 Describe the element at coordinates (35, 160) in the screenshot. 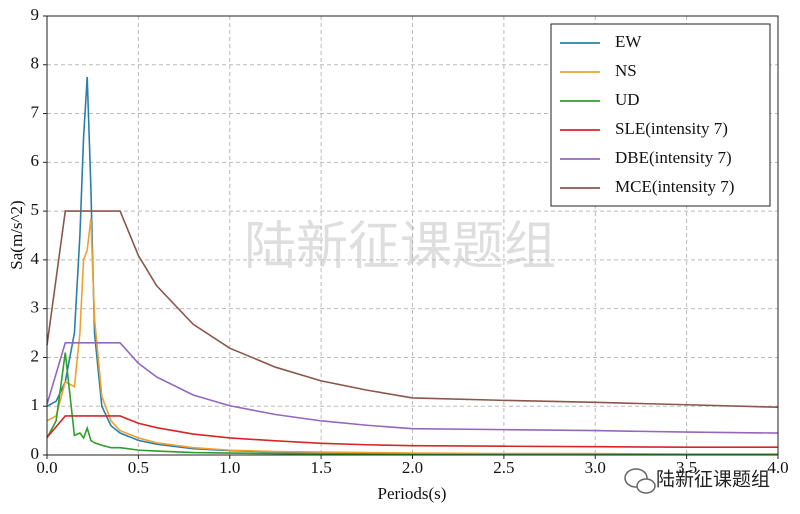

I see `y-tick-label: 6` at that location.